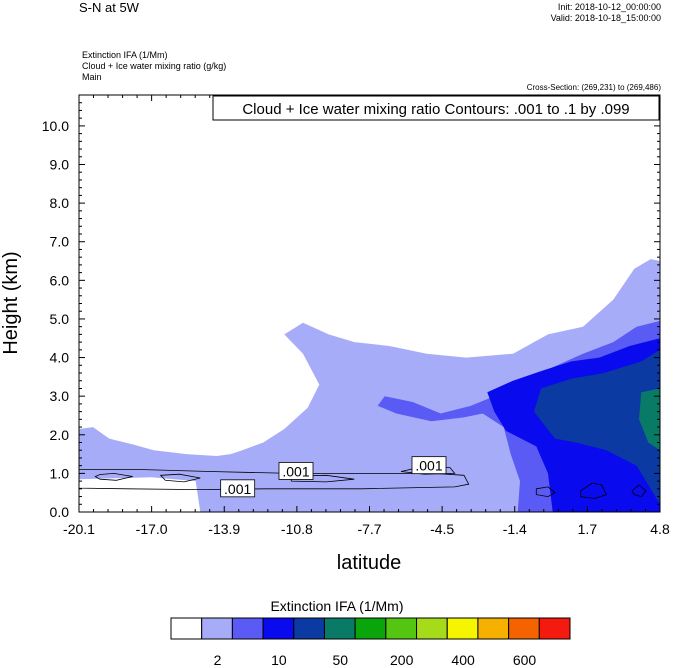  I want to click on y-tick-label: 4.0, so click(60, 358).